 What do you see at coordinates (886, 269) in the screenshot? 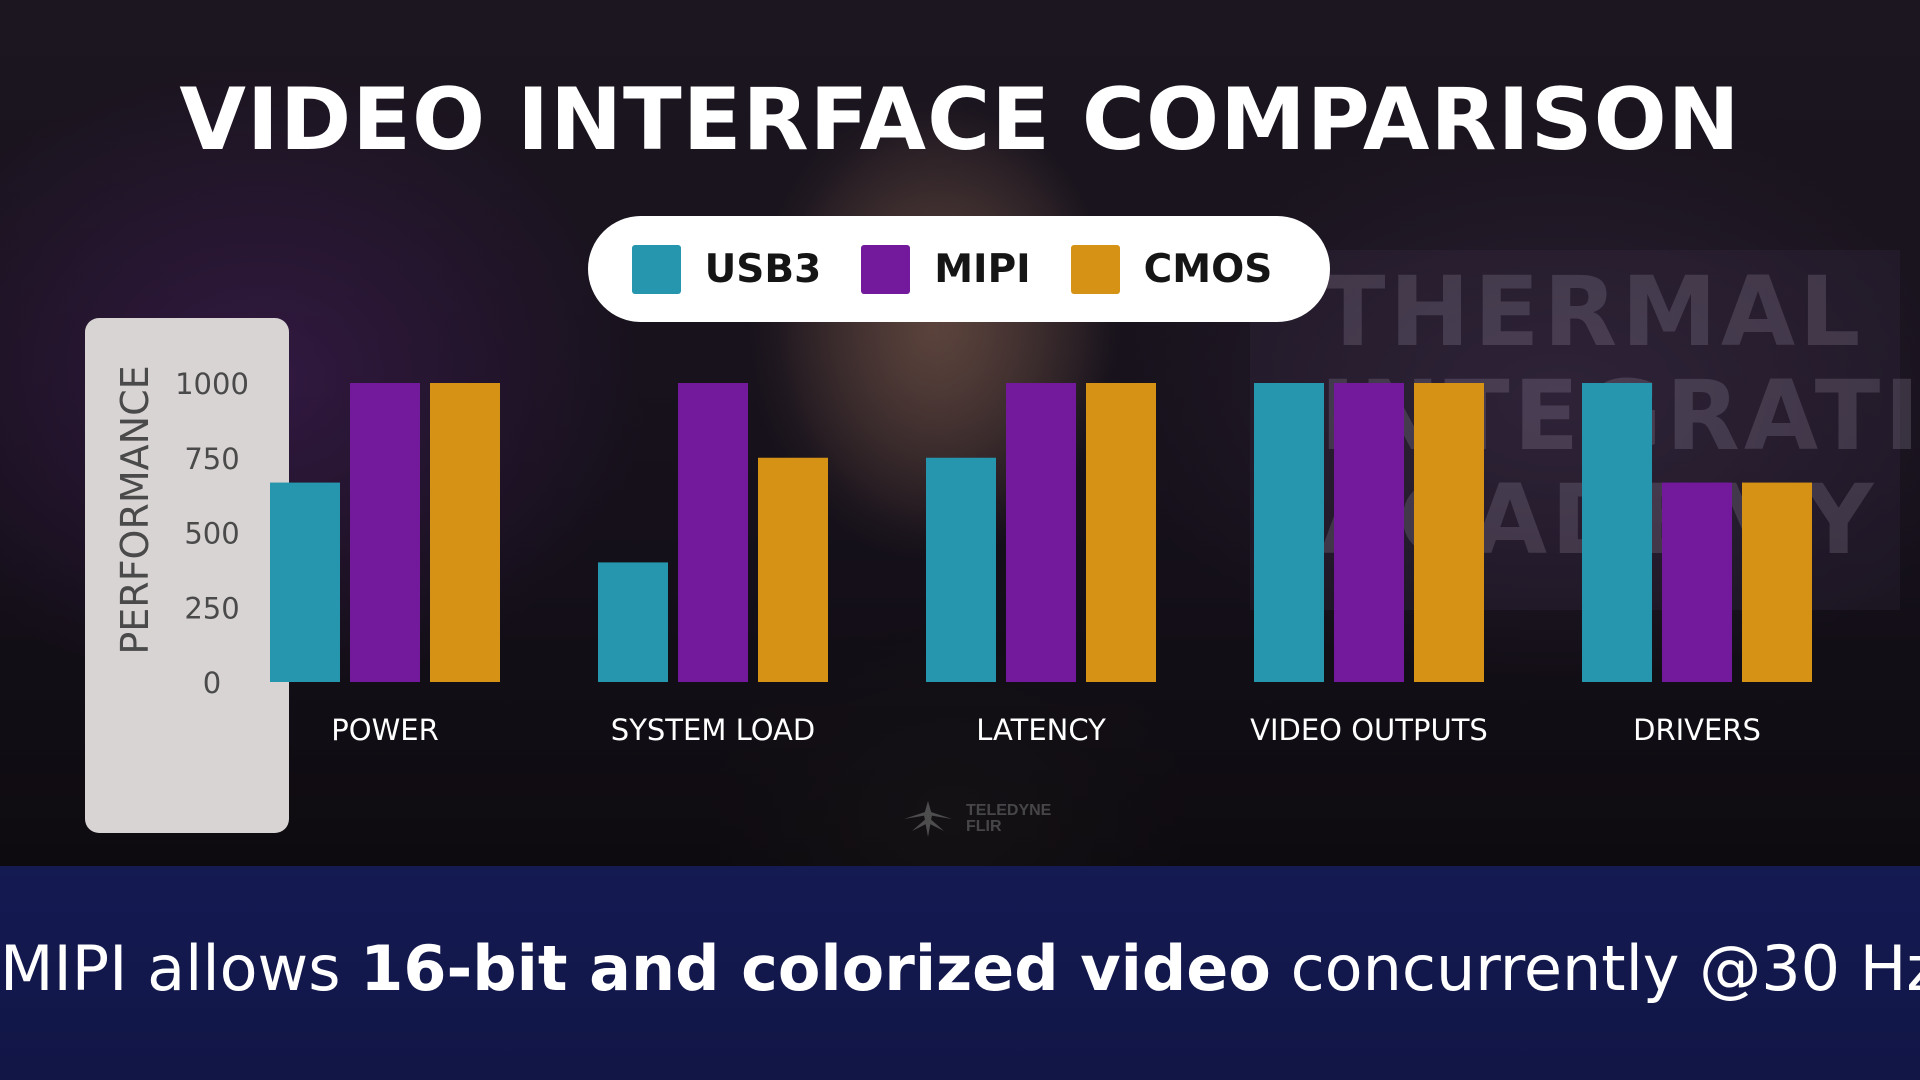
I see `legend-swatch-mipi` at bounding box center [886, 269].